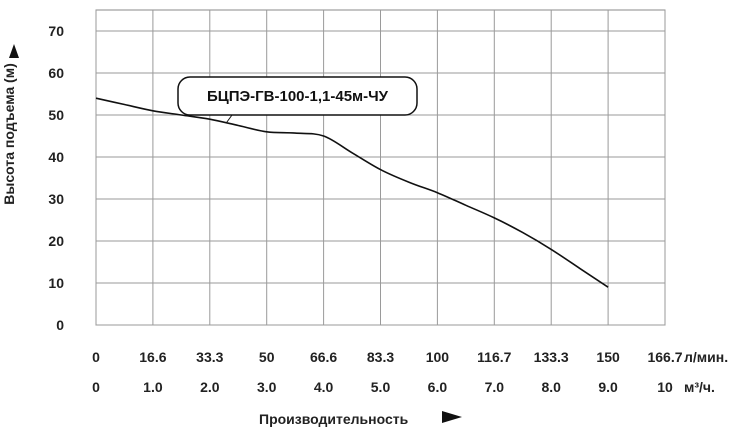 The height and width of the screenshot is (429, 750). Describe the element at coordinates (56, 241) in the screenshot. I see `y-tick-label: 20` at that location.